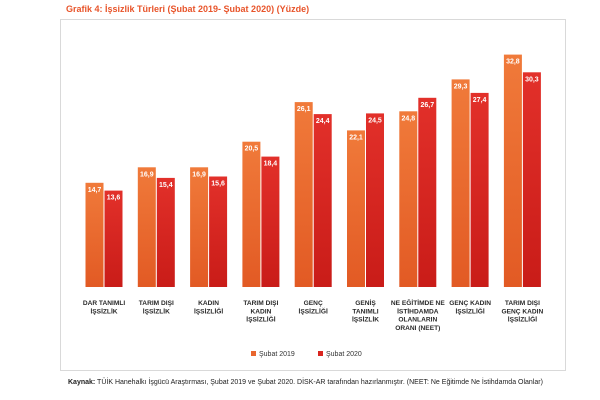 Image resolution: width=600 pixels, height=400 pixels. I want to click on category-label-1: TARIM DIŞI İŞSİZLİK, so click(156, 307).